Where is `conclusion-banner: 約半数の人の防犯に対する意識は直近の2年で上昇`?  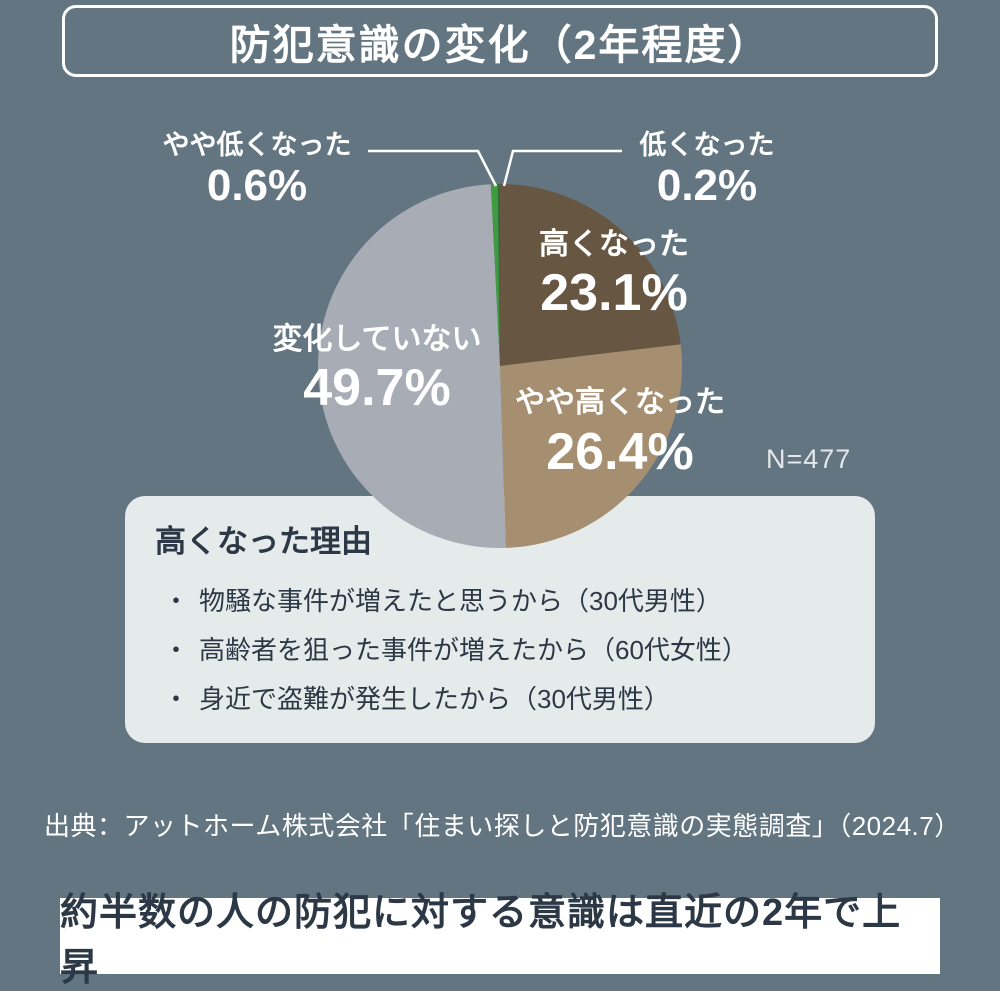 conclusion-banner: 約半数の人の防犯に対する意識は直近の2年で上昇 is located at coordinates (500, 940).